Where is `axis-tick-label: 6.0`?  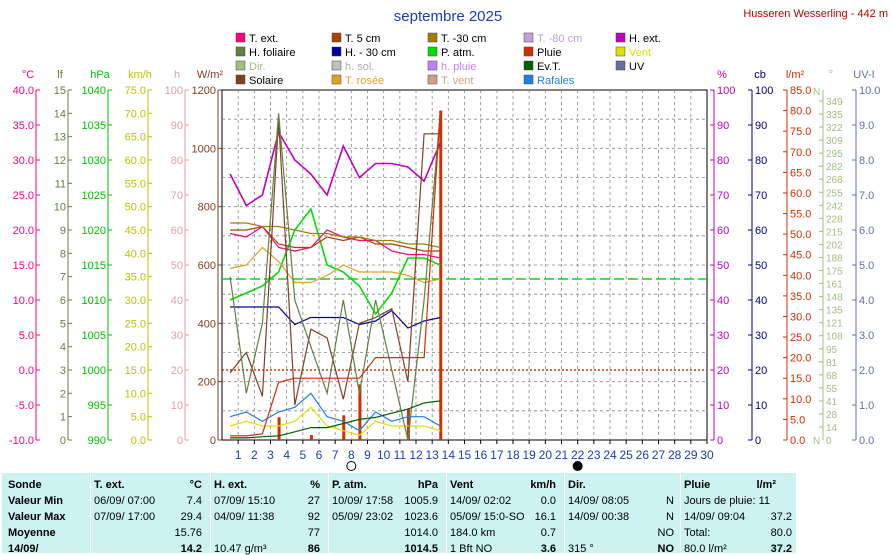 axis-tick-label: 6.0 is located at coordinates (866, 231).